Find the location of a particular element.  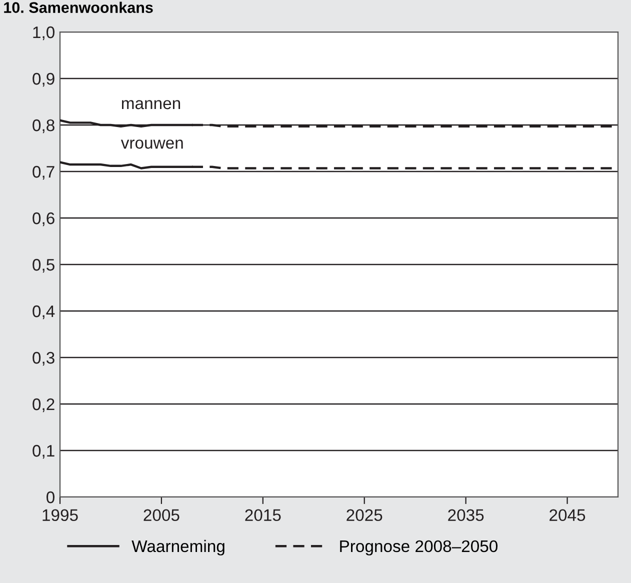

y-tick-label: 0,9 is located at coordinates (43, 79).